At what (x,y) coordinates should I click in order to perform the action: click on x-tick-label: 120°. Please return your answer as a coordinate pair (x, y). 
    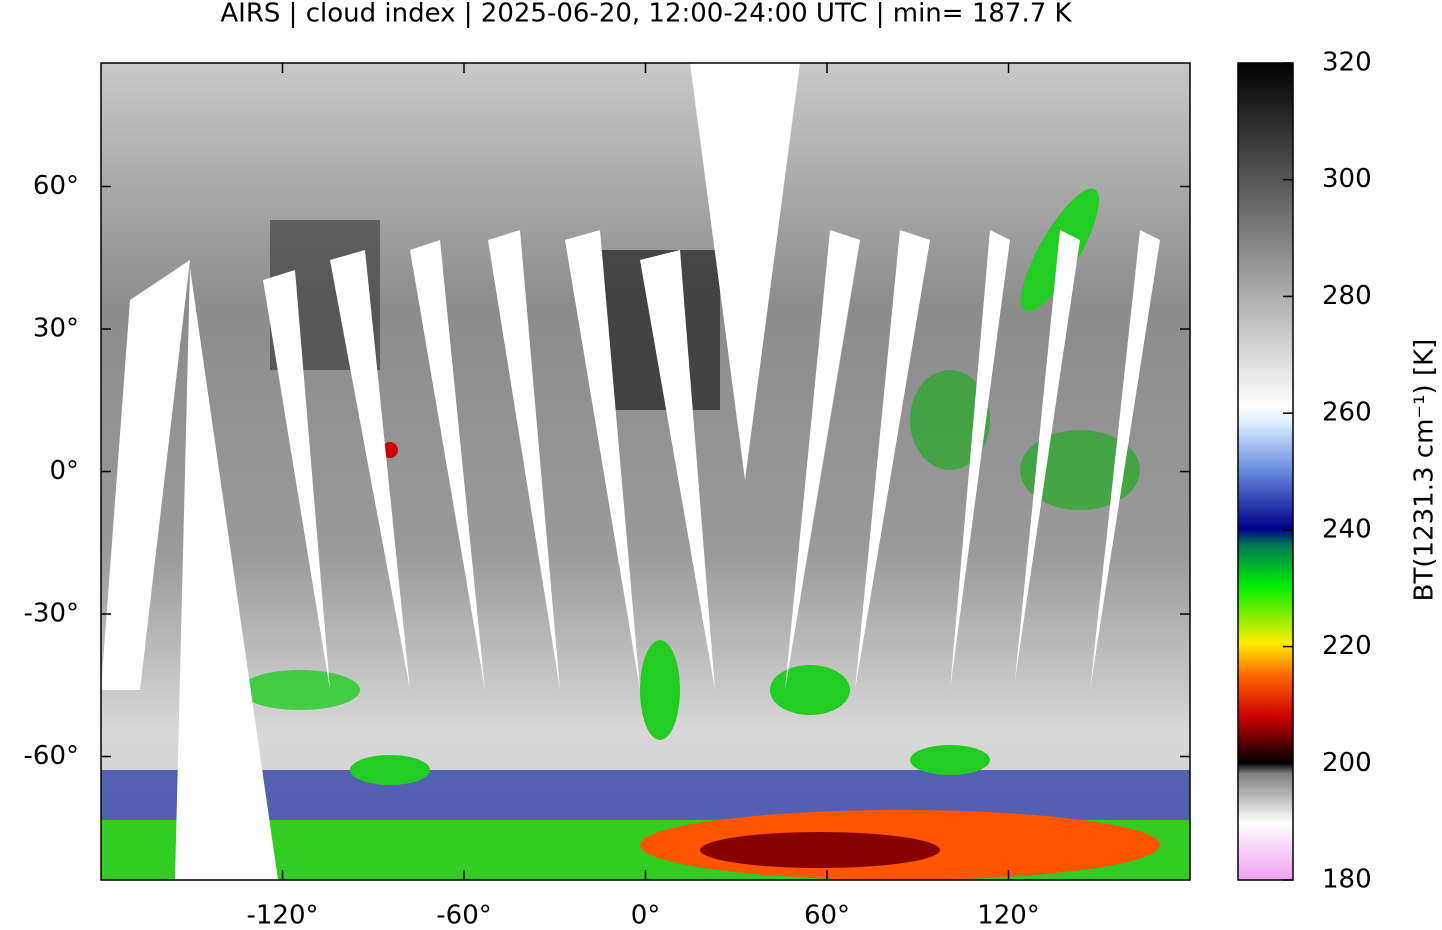
    Looking at the image, I should click on (1008, 915).